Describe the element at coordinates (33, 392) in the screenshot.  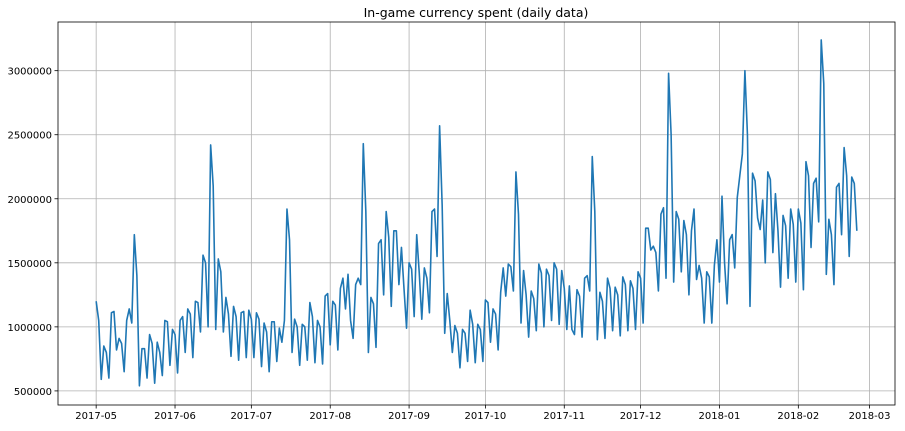
I see `y-tick-label: 500000` at that location.